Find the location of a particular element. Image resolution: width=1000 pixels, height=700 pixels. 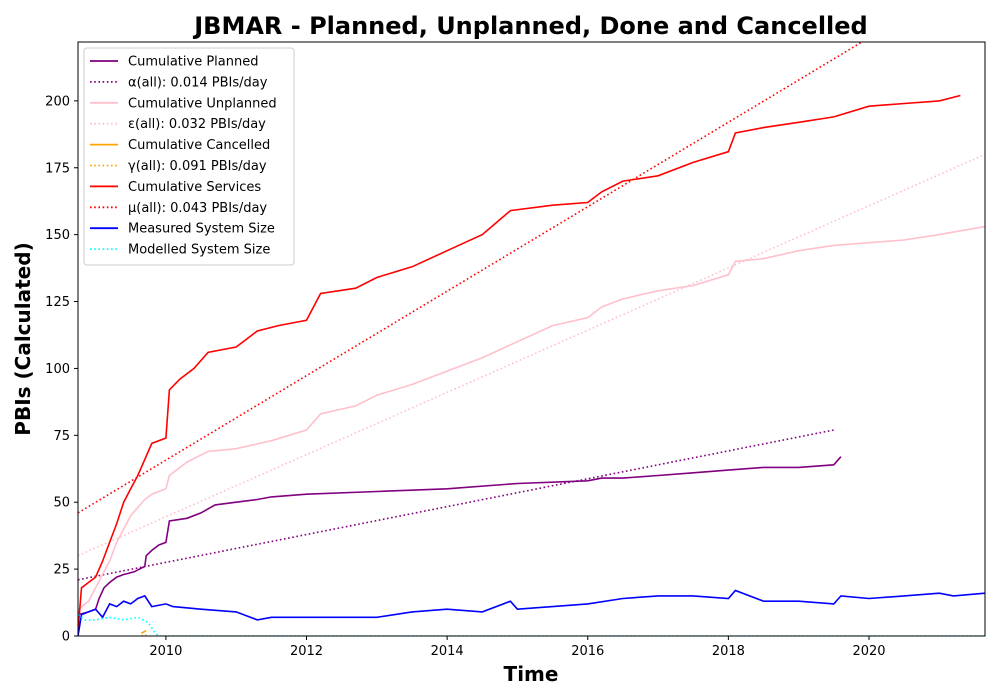

y-tick-label: 50 is located at coordinates (61, 503).